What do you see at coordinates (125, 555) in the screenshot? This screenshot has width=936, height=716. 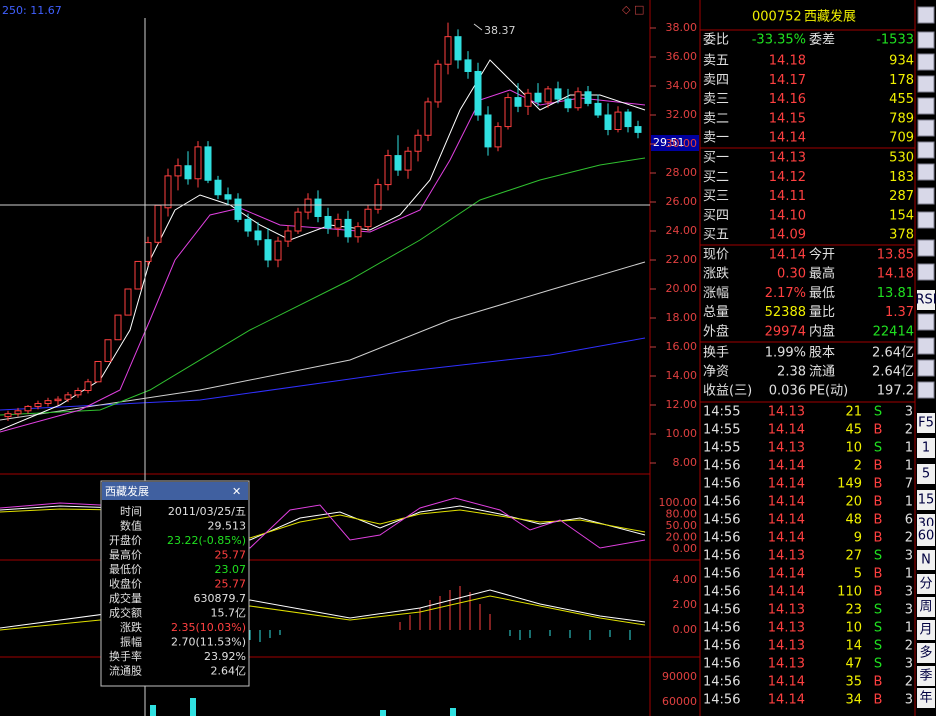 I see `popup-label: 最高价` at bounding box center [125, 555].